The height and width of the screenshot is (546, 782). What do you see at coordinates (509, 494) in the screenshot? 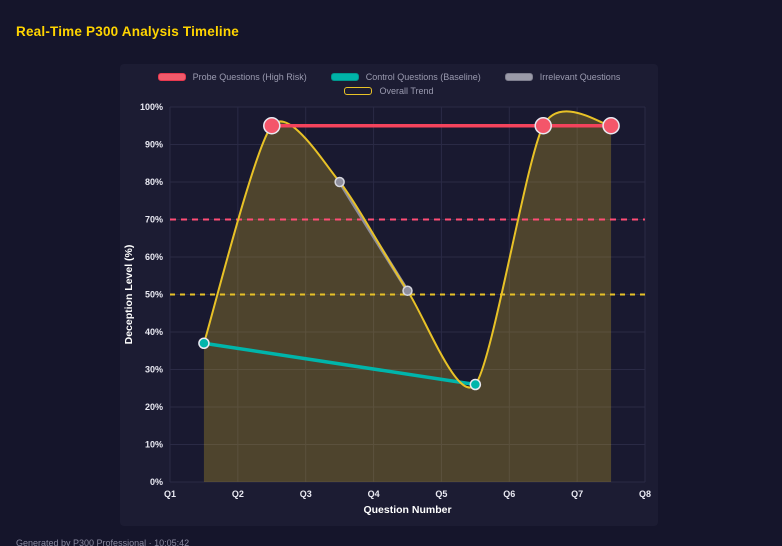
I see `svg-text: Q6` at bounding box center [509, 494].